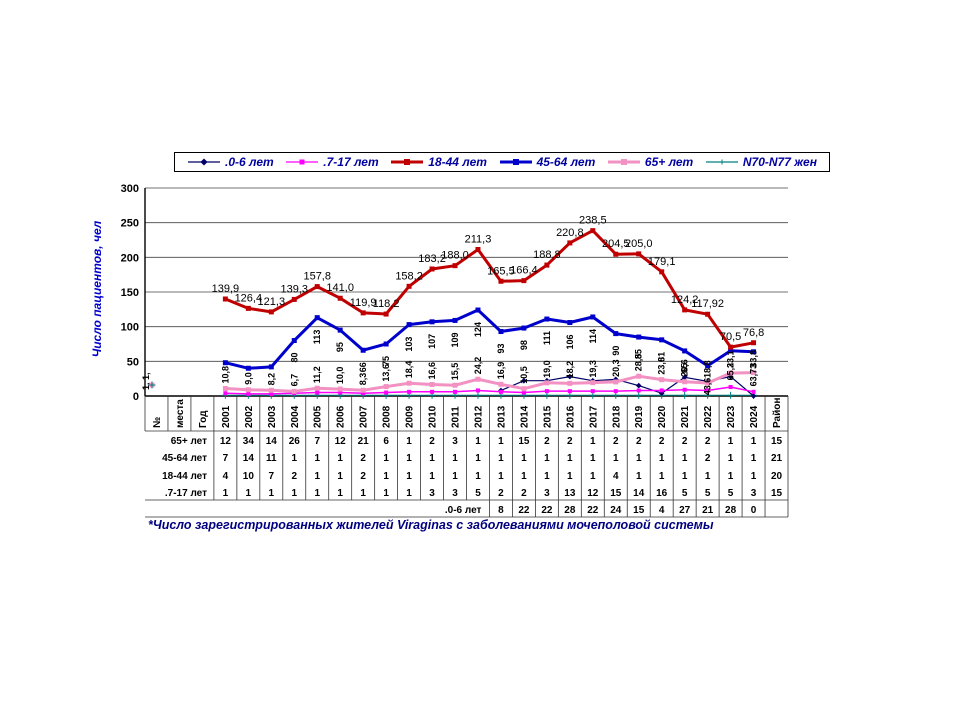 This screenshot has height=720, width=960. I want to click on data-label: 18,2, so click(570, 370).